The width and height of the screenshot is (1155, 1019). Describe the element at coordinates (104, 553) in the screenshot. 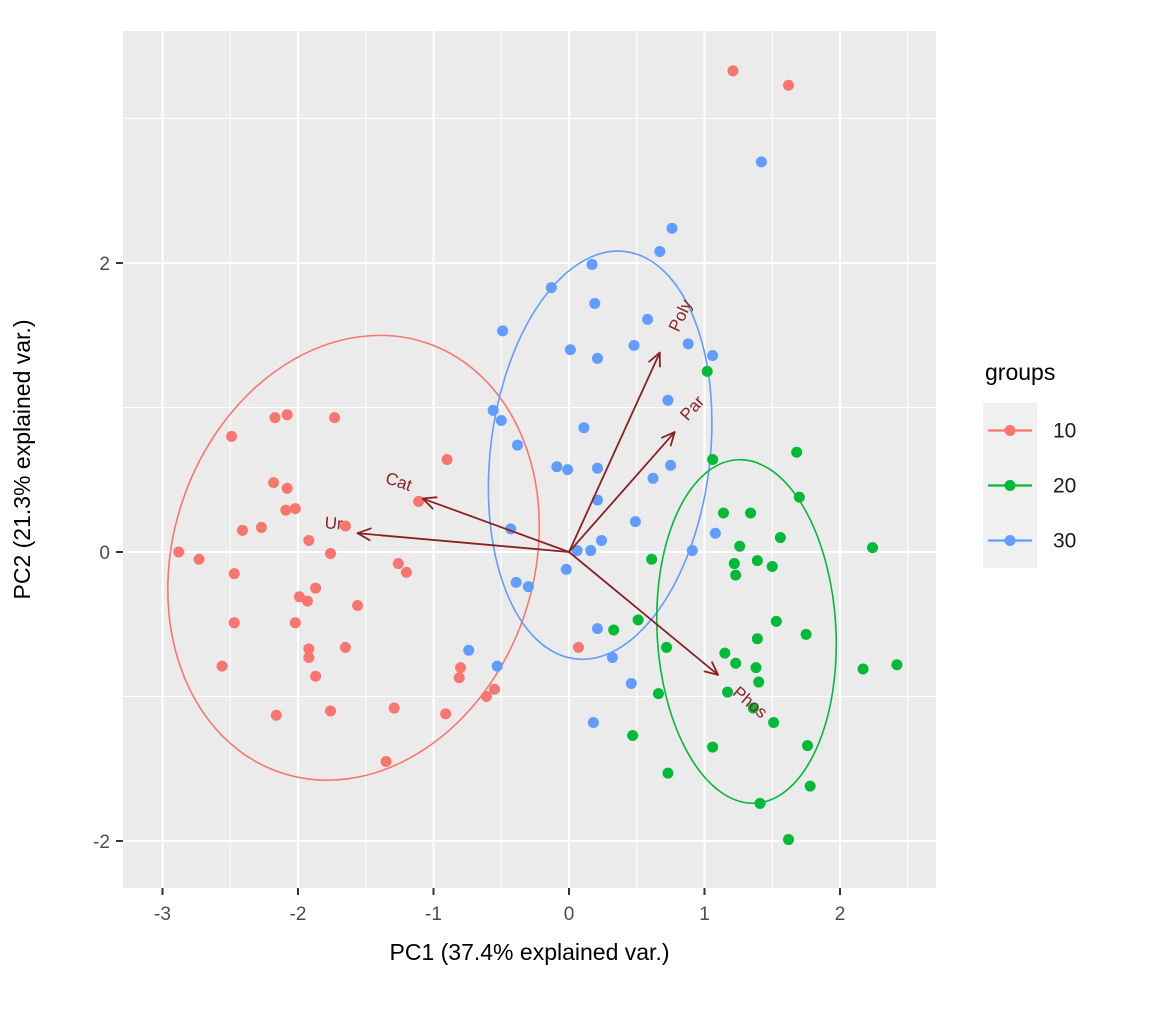

I see `y-tick-label: 0` at that location.